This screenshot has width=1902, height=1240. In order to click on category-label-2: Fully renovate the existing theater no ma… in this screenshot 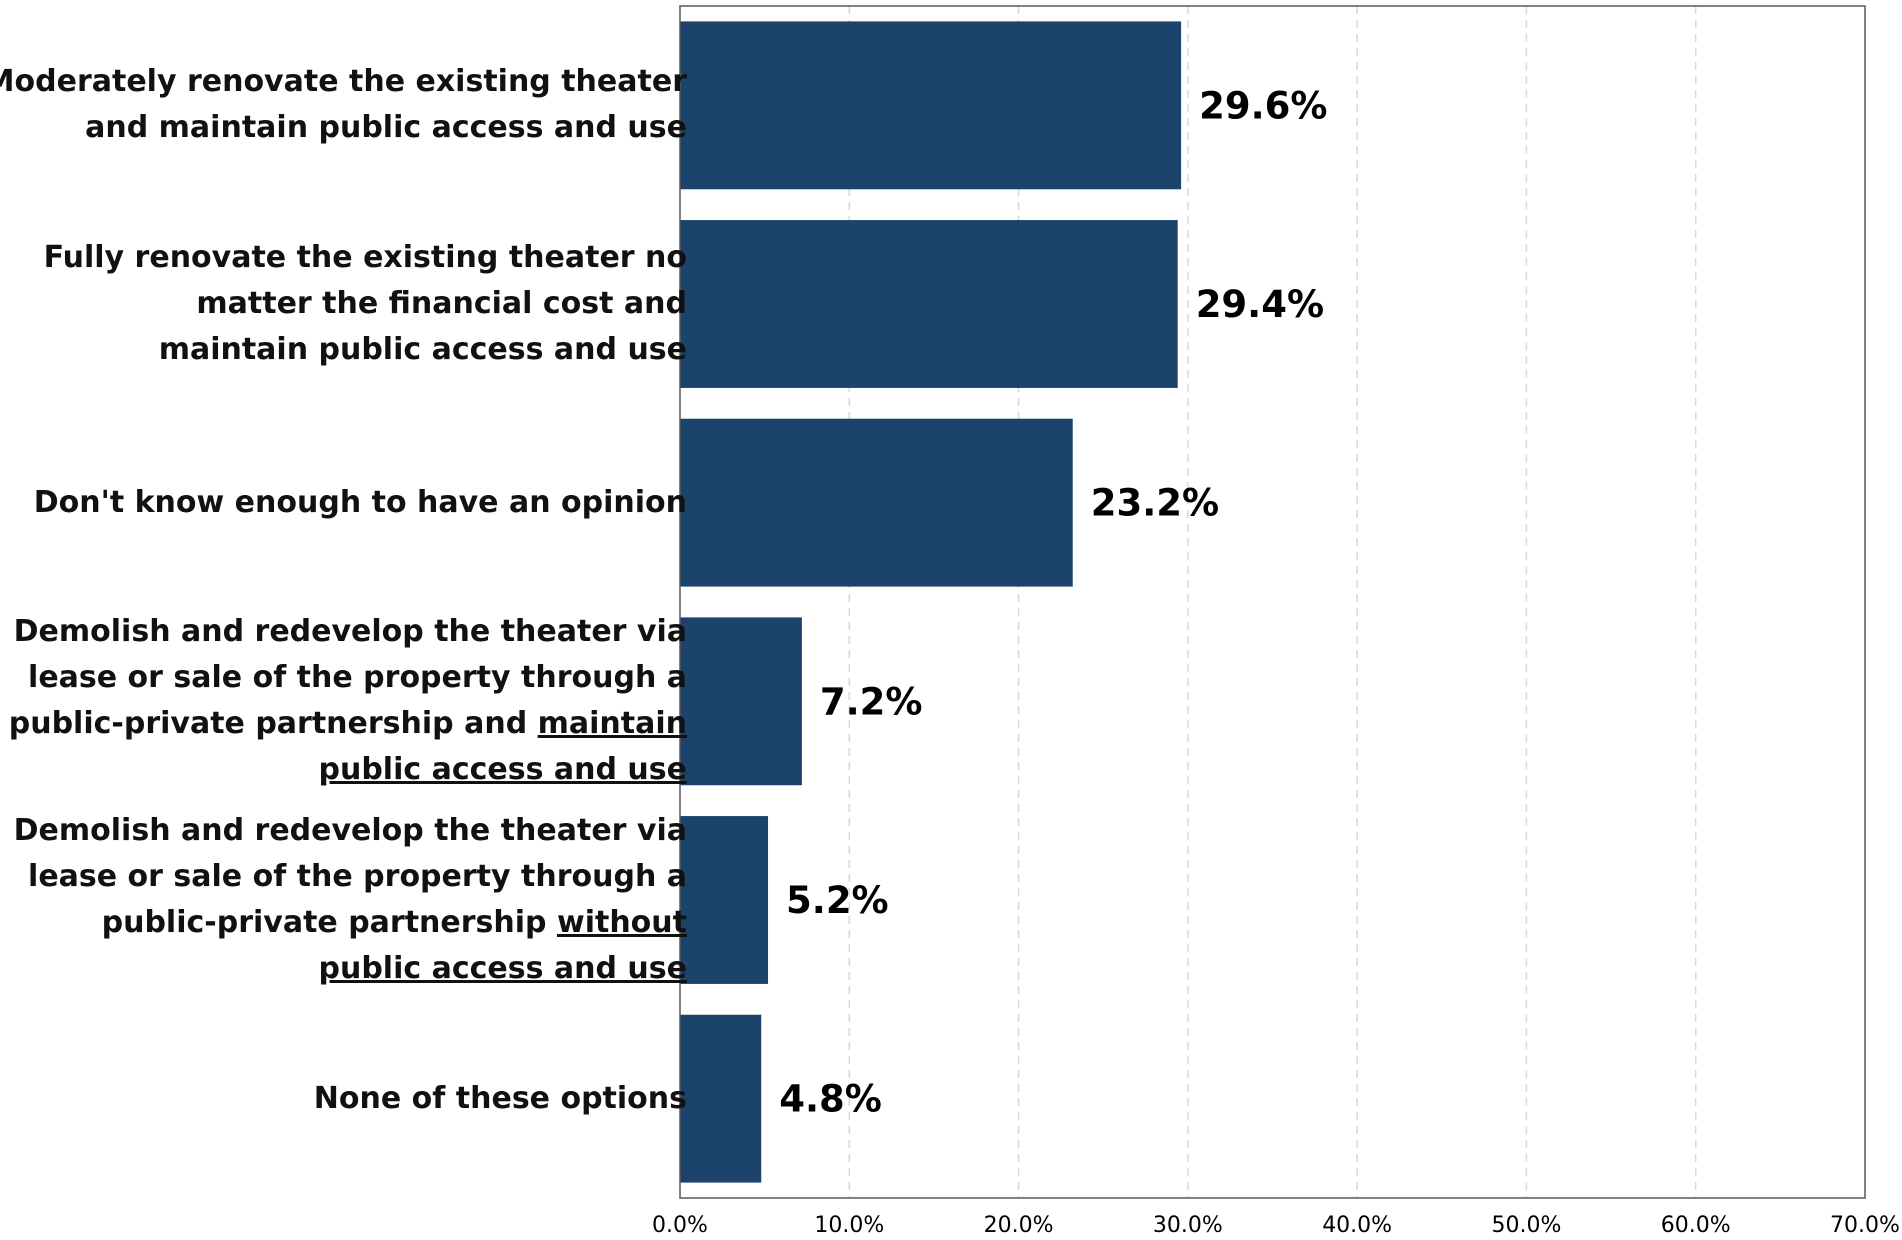, I will do `click(365, 304)`.